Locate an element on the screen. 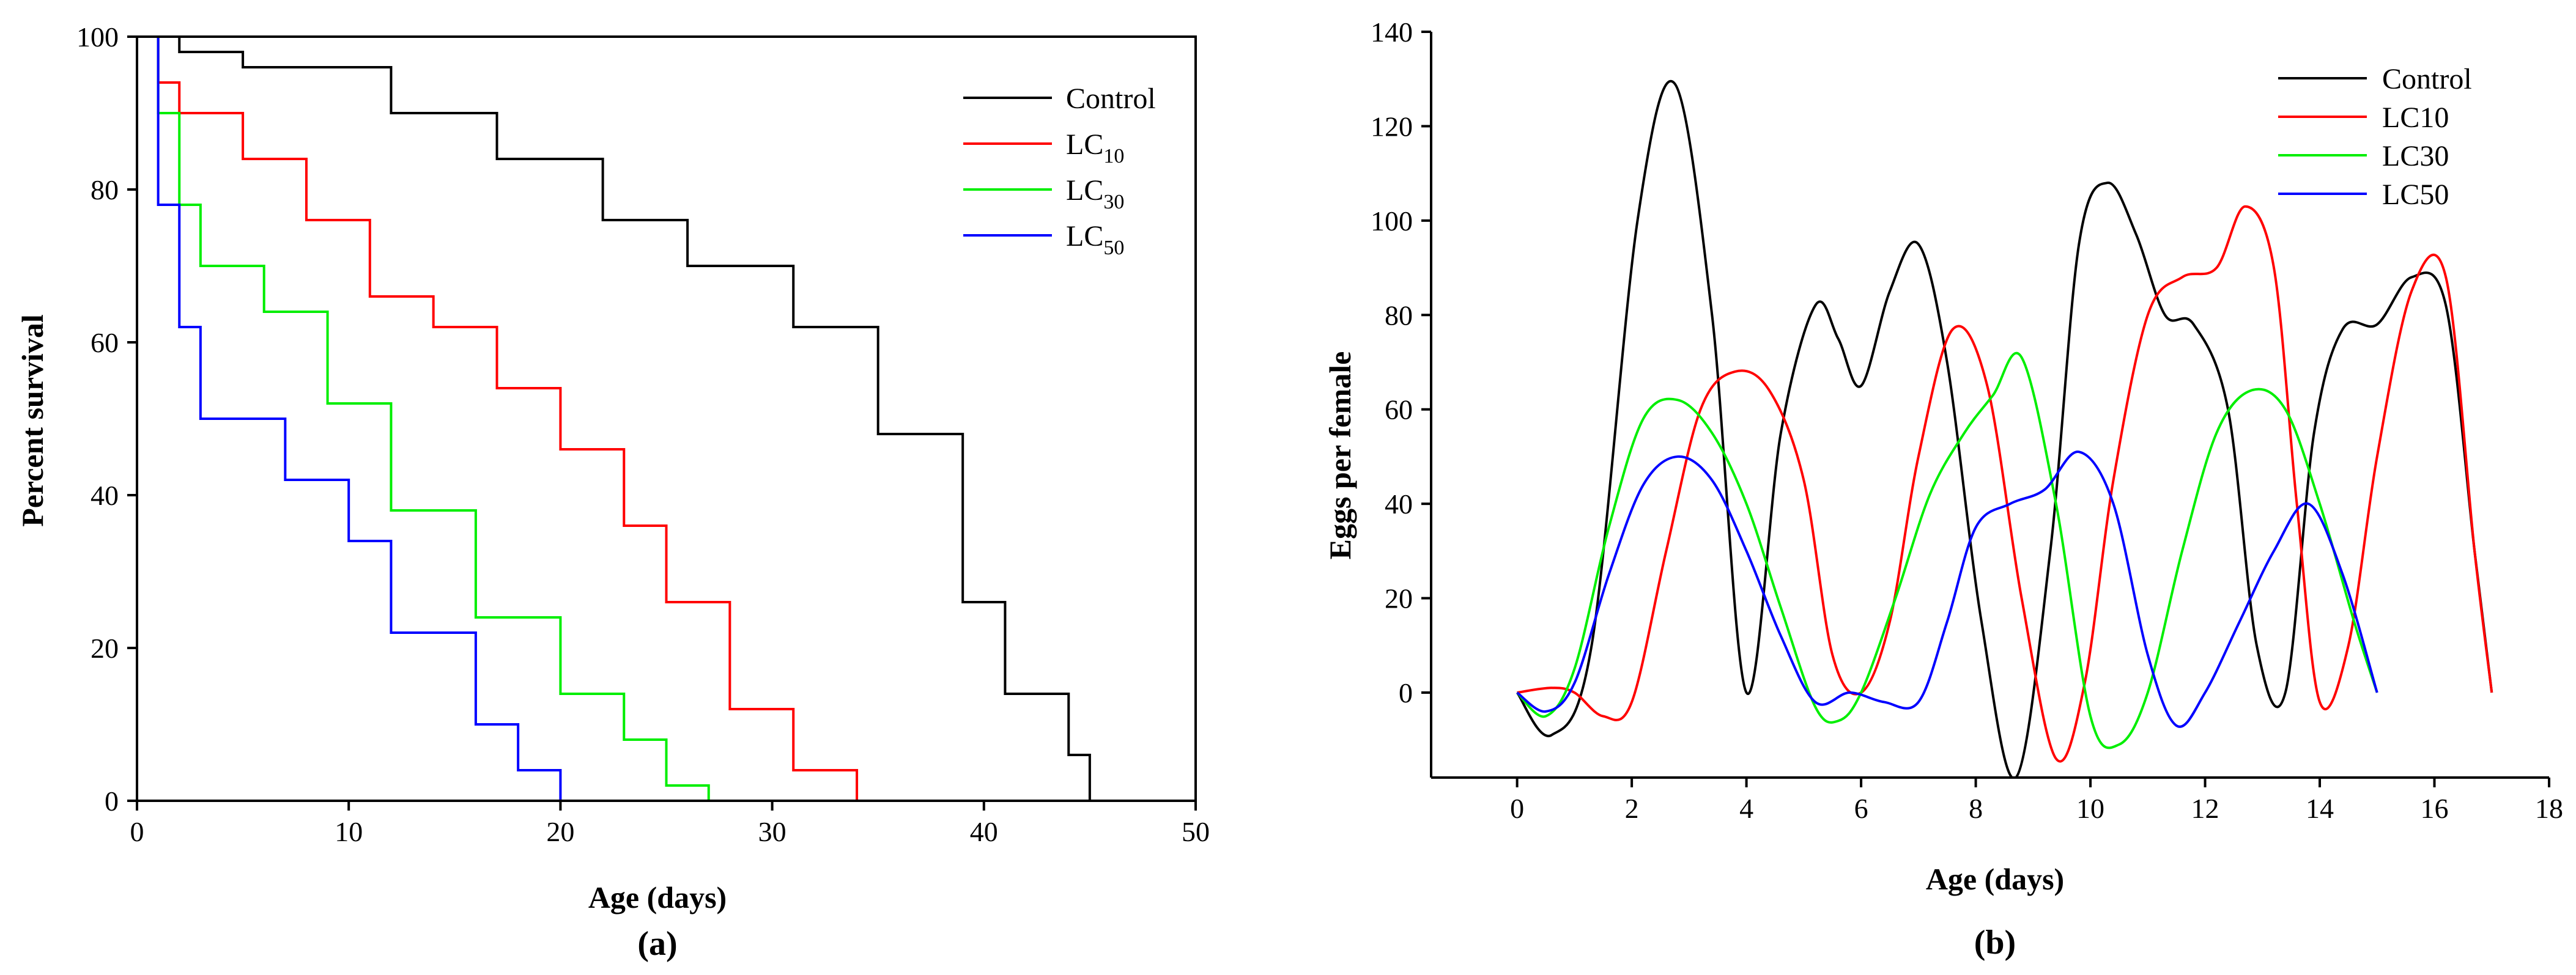 The image size is (2576, 975). survival-legend: Control LC10 LC30 LC50 is located at coordinates (1059, 171).